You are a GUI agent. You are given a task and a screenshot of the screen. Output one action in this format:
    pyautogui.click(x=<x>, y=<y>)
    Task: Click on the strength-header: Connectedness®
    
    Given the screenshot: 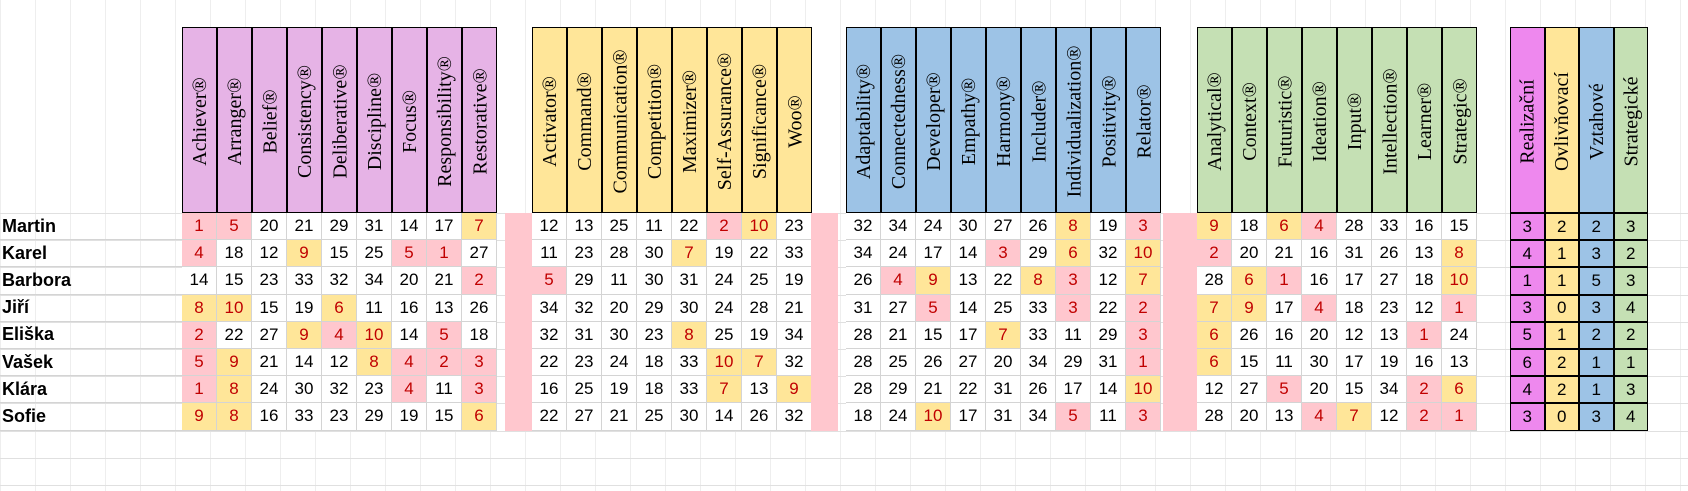 What is the action you would take?
    pyautogui.click(x=898, y=120)
    